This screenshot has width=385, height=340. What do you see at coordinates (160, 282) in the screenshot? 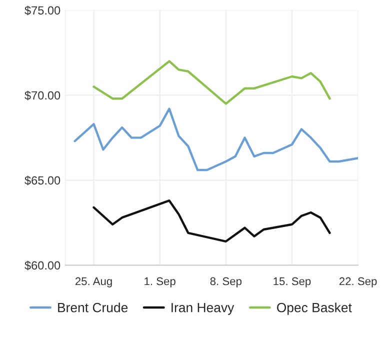
I see `x-tick-label: 1. Sep` at bounding box center [160, 282].